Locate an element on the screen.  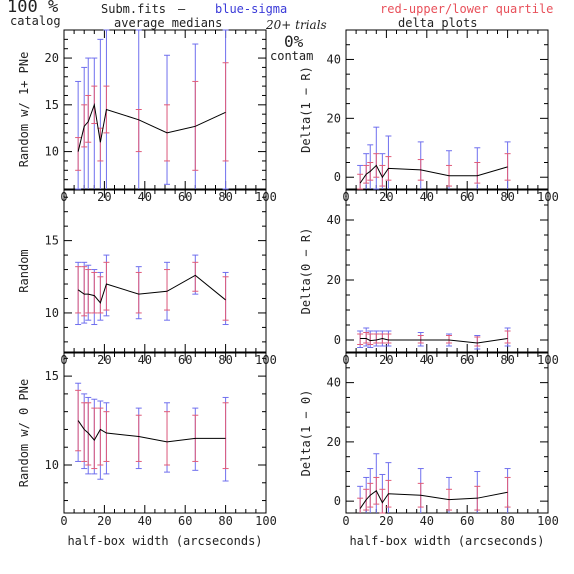
trials-label: 20+ trials is located at coordinates (296, 25).